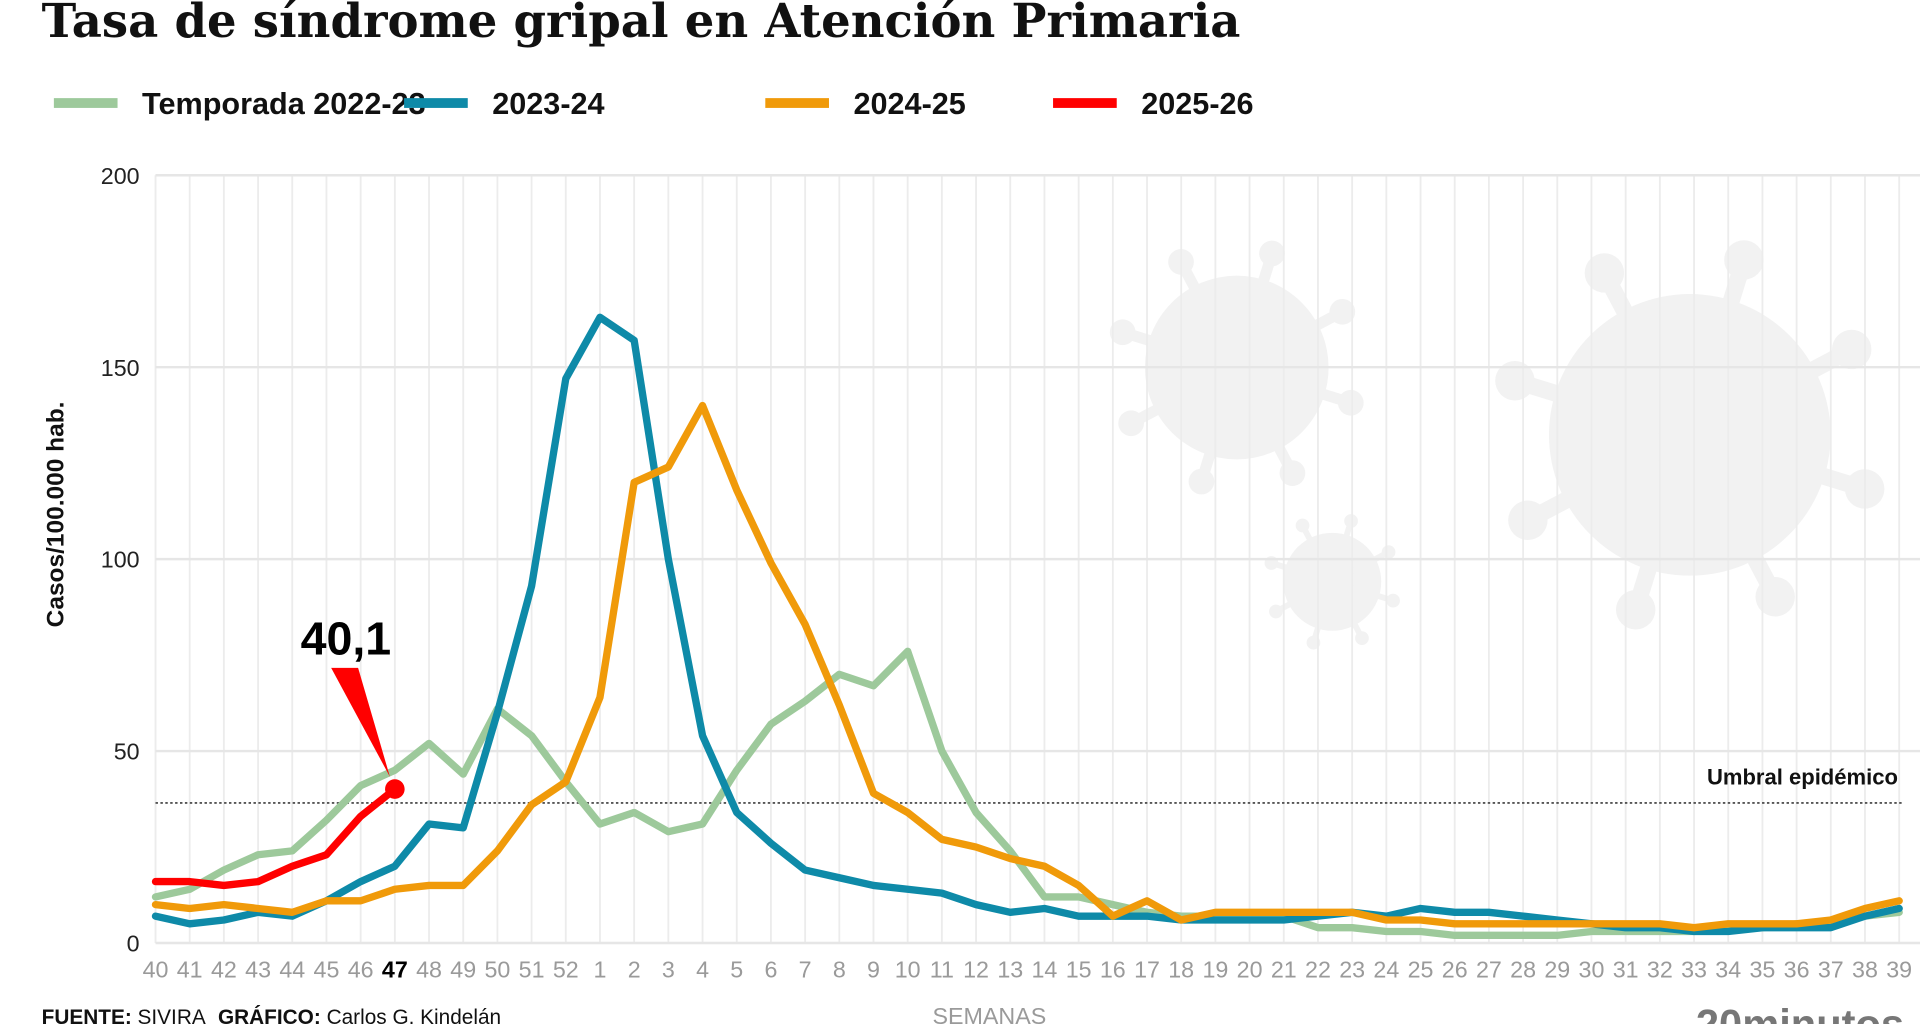 Image resolution: width=1920 pixels, height=1024 pixels. Describe the element at coordinates (395, 969) in the screenshot. I see `x-tick-label: 47` at that location.